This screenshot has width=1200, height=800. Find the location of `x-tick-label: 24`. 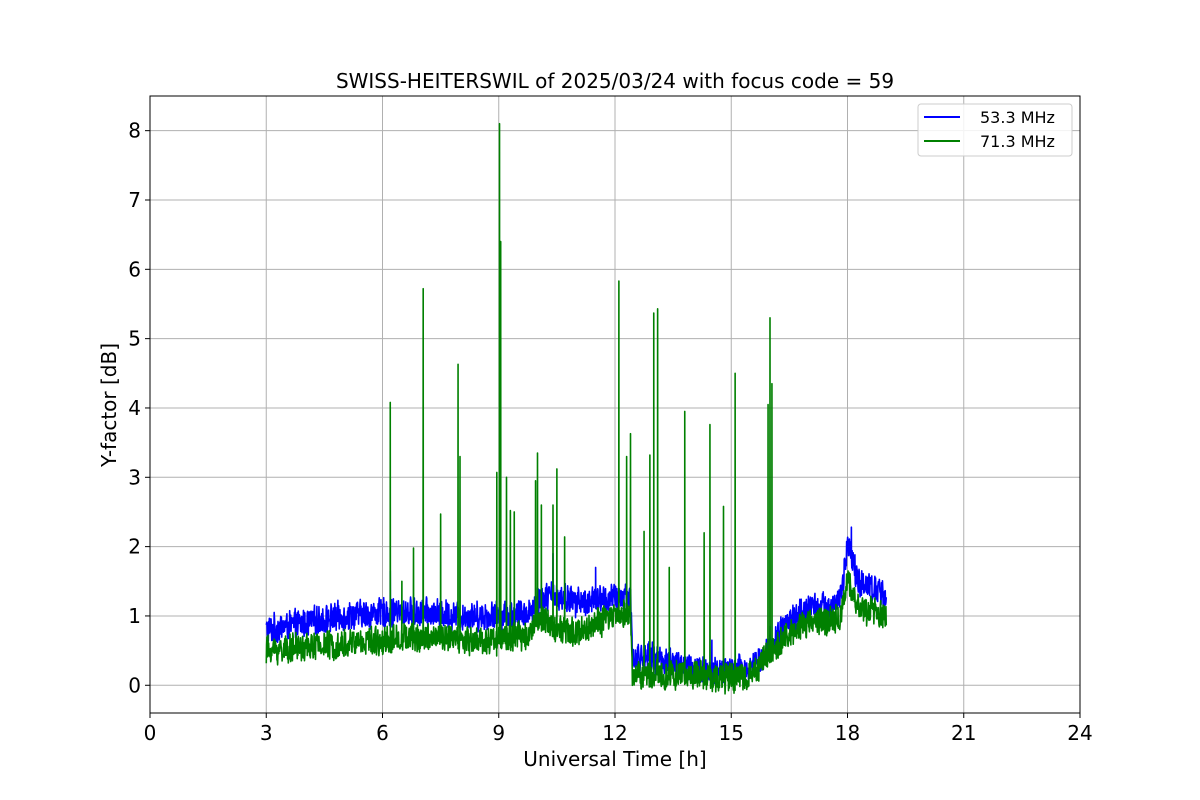

x-tick-label: 24 is located at coordinates (1079, 733).